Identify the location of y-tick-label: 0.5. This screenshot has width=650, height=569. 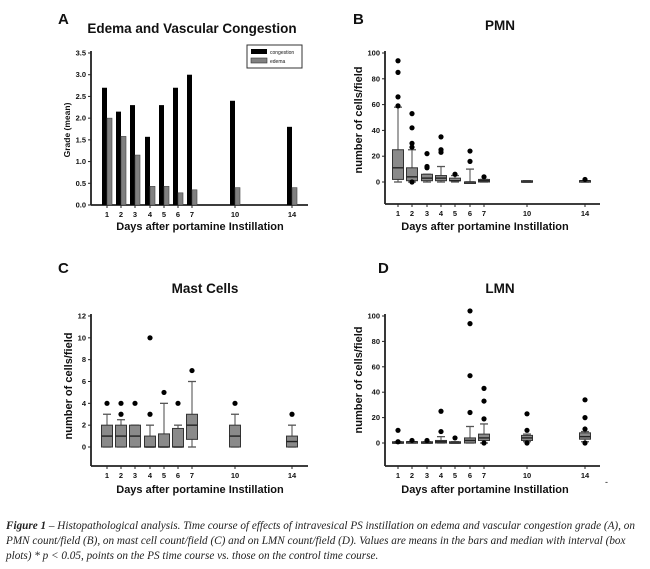
(81, 183).